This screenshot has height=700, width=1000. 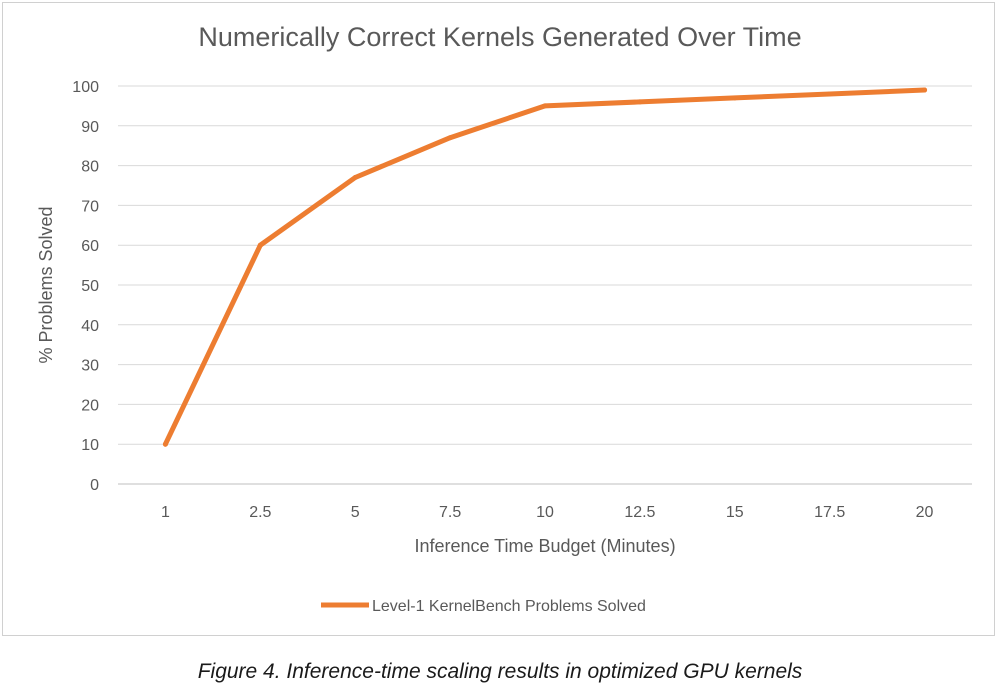 I want to click on y-tick-label: 10, so click(x=90, y=445).